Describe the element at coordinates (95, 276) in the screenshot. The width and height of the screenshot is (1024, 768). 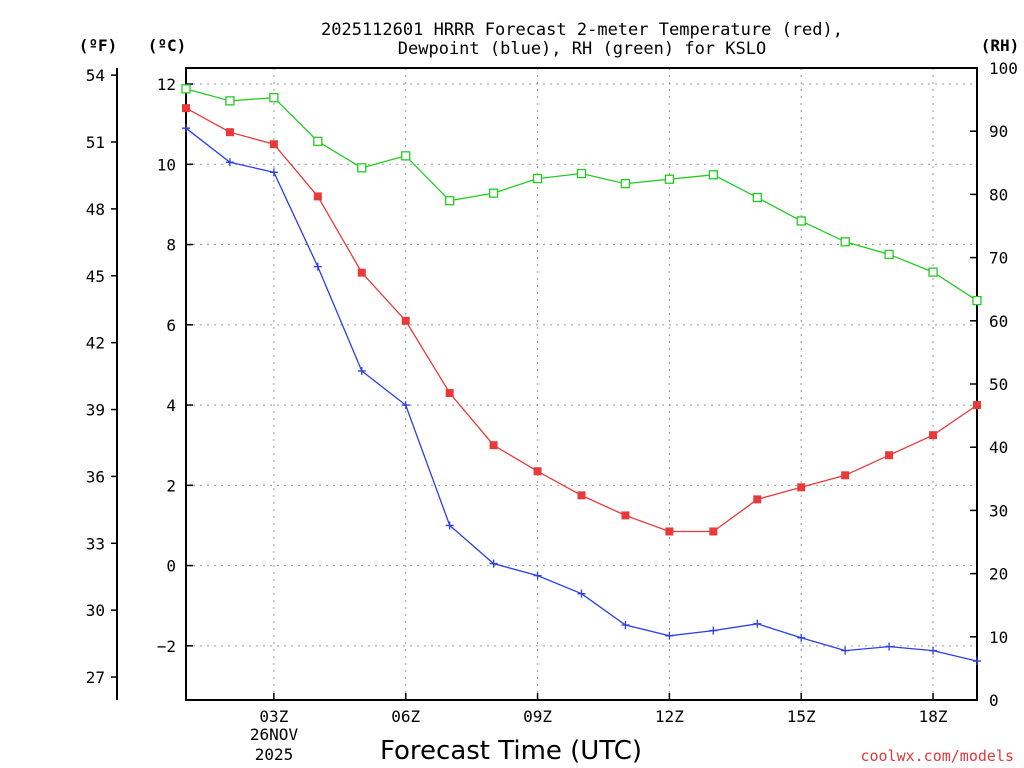
I see `fahrenheit-tick-label: 45` at that location.